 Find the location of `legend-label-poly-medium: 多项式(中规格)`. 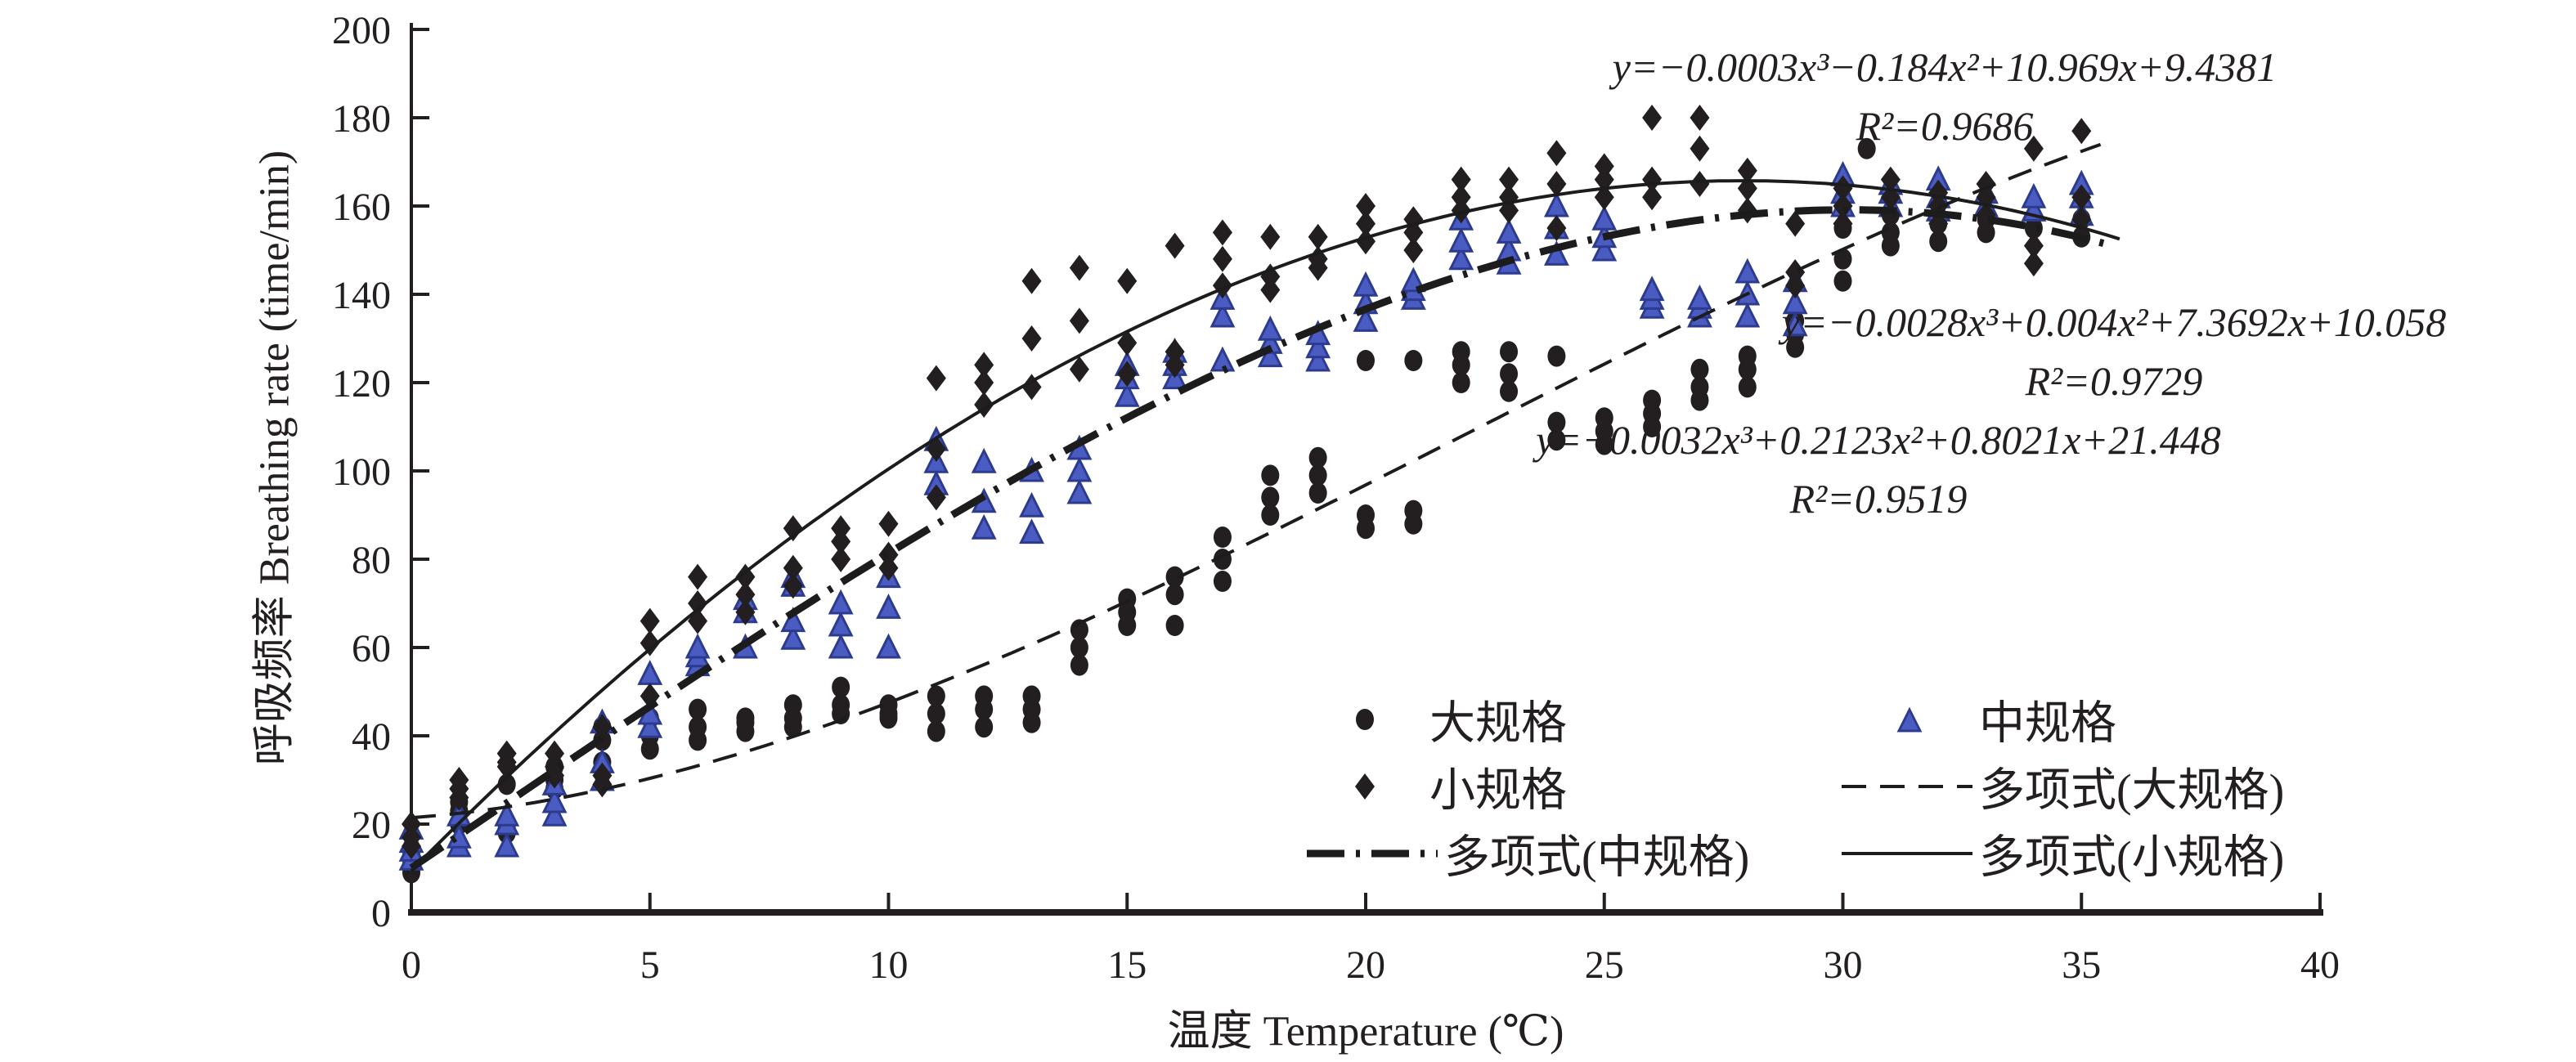

legend-label-poly-medium: 多项式(中规格) is located at coordinates (1597, 858).